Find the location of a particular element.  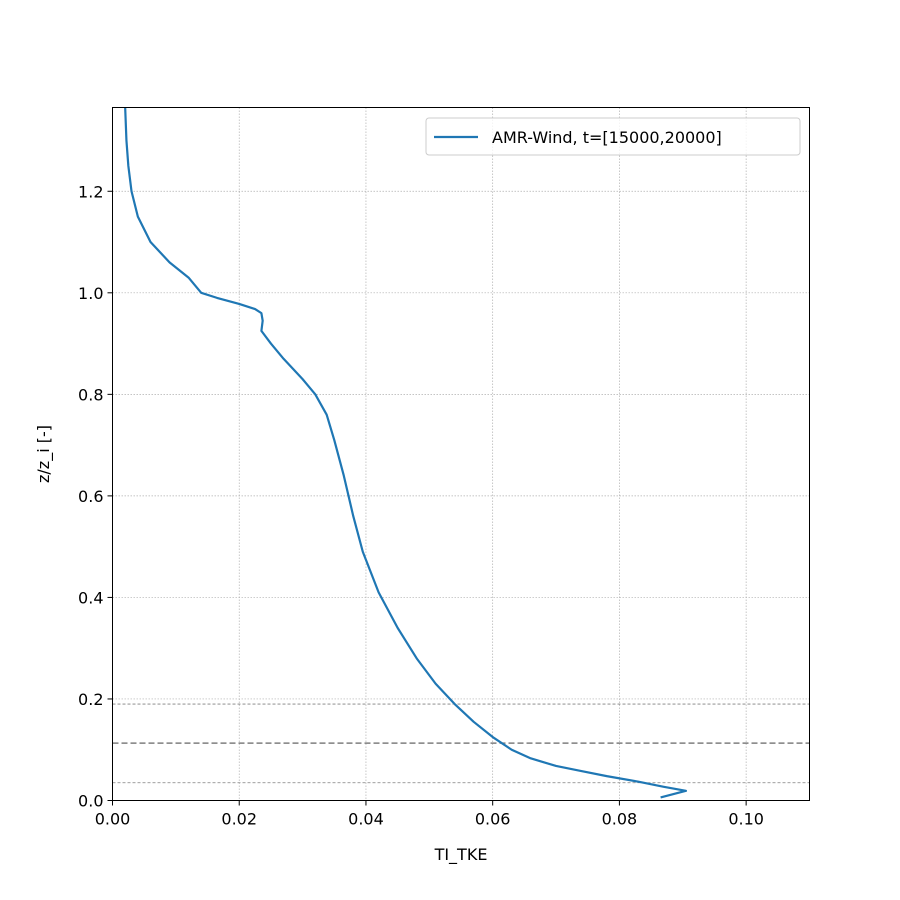

x-tick-label: 0.06 is located at coordinates (493, 819).